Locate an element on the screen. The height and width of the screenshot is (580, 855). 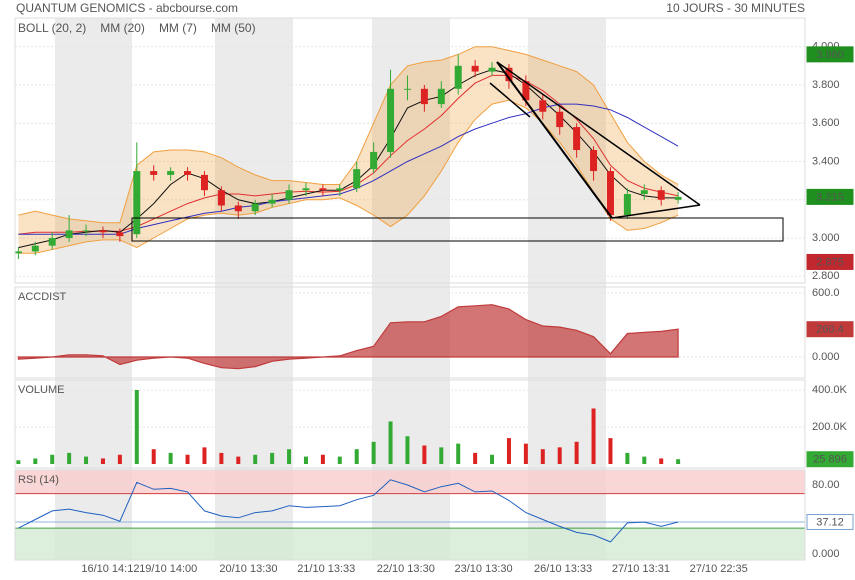
y-tick-label: 2.800 is located at coordinates (826, 276).